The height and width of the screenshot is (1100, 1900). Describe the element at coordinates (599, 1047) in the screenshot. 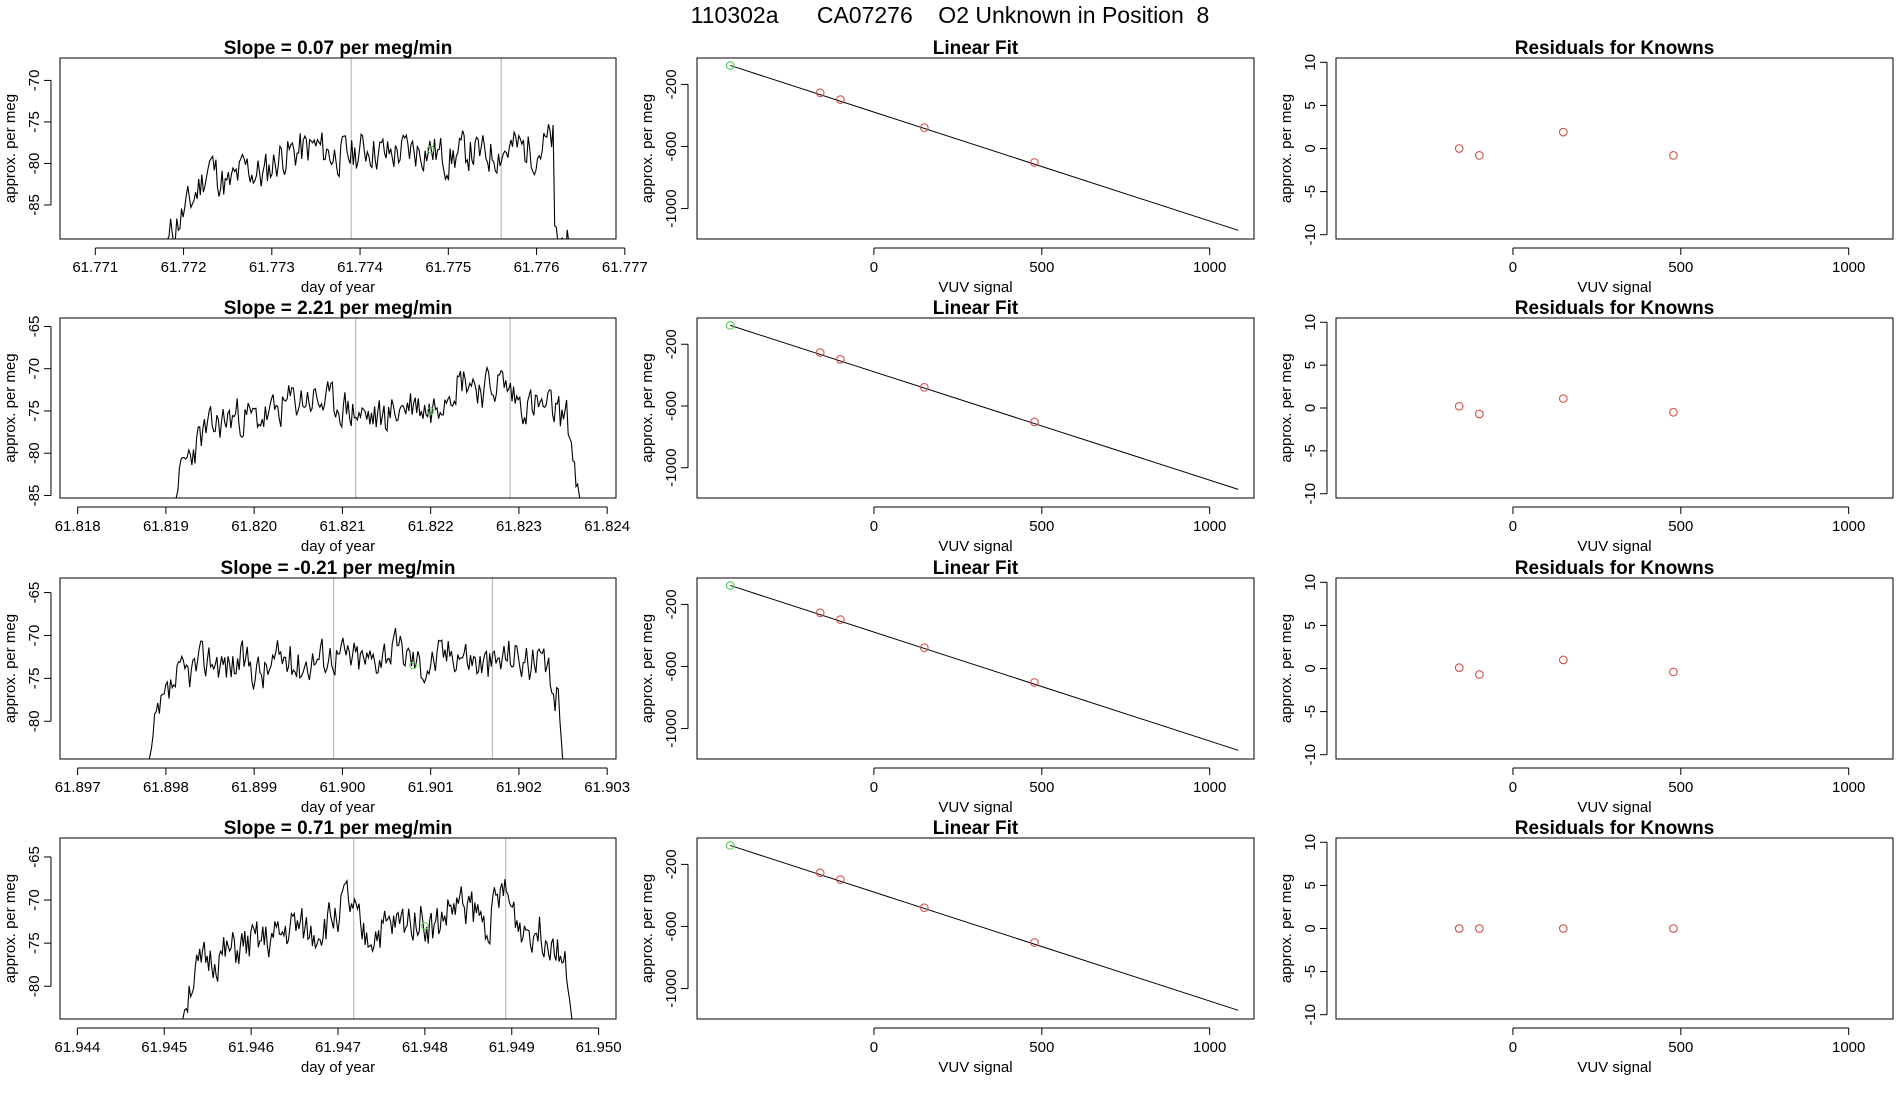

I see `x-tick-label: 61.950` at that location.